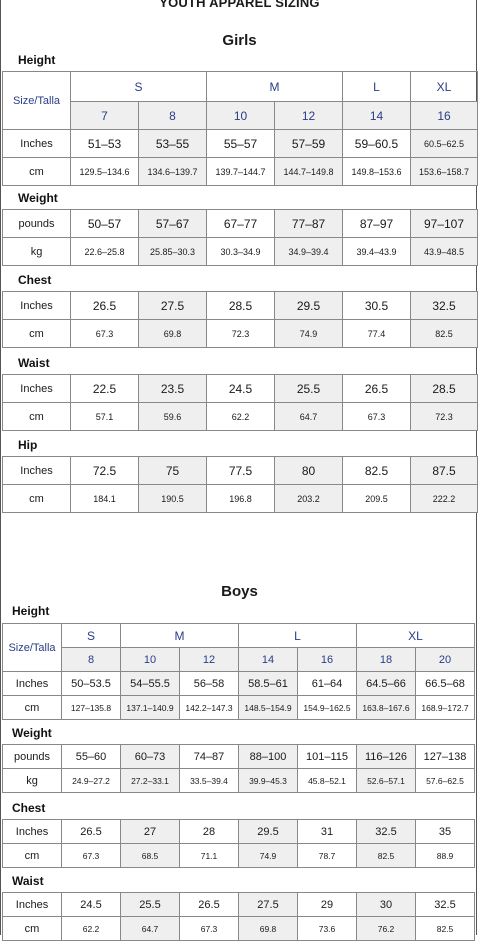 The height and width of the screenshot is (941, 479). Describe the element at coordinates (209, 855) in the screenshot. I see `table-cell: 71.1` at that location.